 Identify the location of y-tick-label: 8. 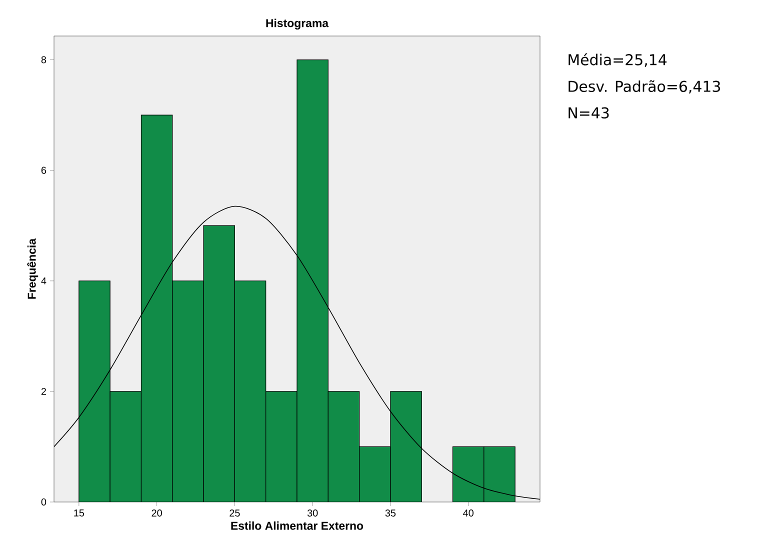
(43, 60).